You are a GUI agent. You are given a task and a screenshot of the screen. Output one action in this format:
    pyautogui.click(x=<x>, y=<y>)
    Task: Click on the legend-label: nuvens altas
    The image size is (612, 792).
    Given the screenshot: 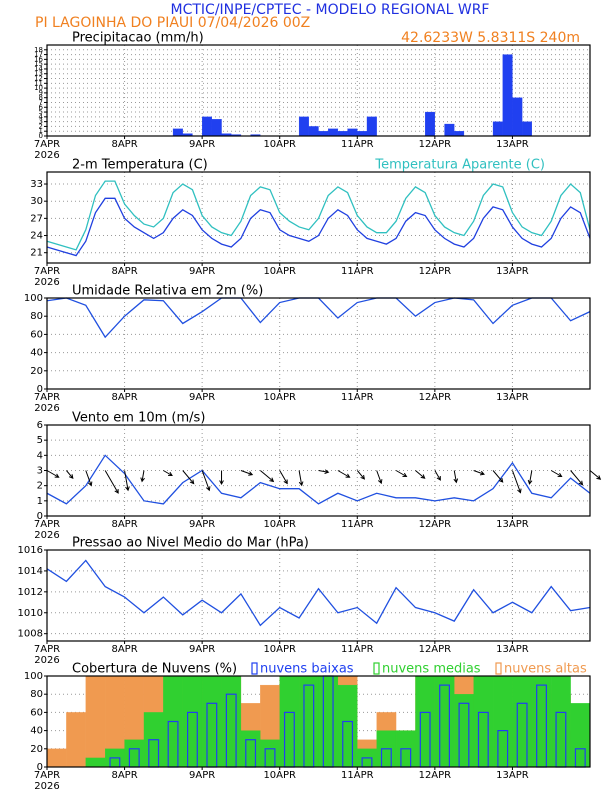 What is the action you would take?
    pyautogui.click(x=545, y=669)
    